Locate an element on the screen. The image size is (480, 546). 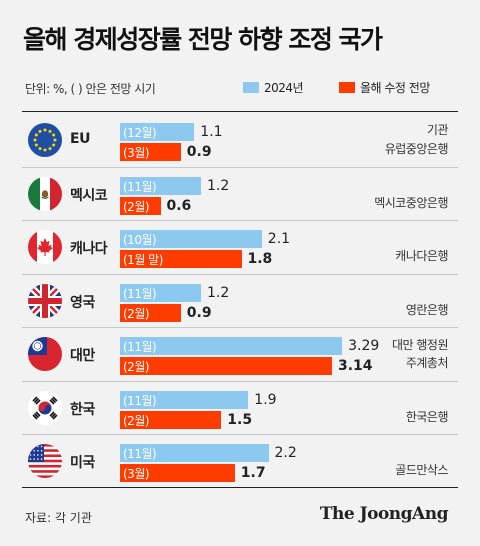
value-label-2024: 2.1 is located at coordinates (279, 239).